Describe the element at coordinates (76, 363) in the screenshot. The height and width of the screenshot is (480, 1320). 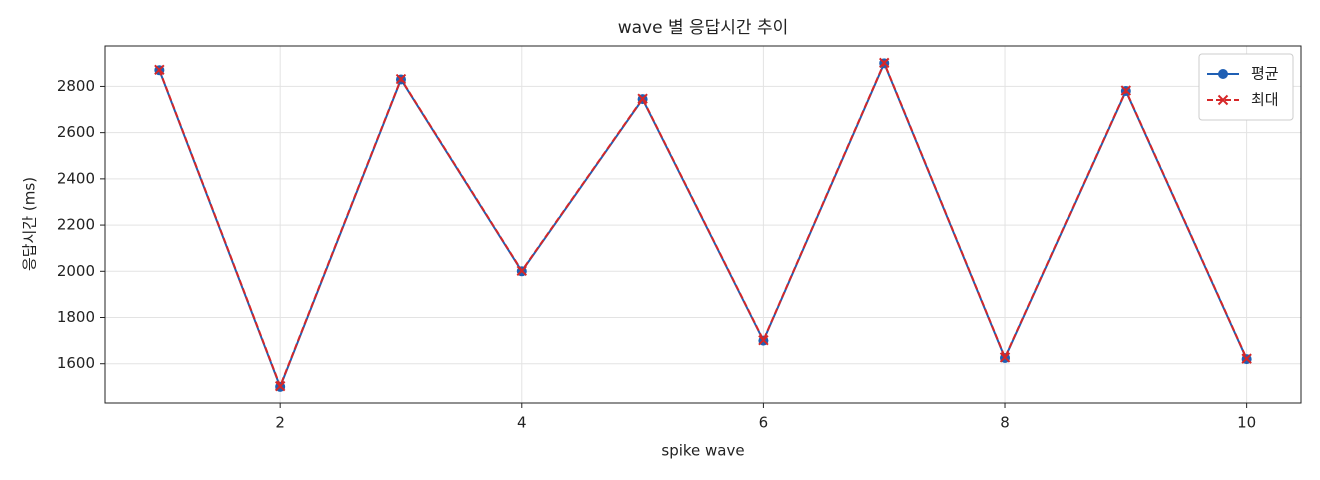
I see `y-tick-label: 1600` at that location.